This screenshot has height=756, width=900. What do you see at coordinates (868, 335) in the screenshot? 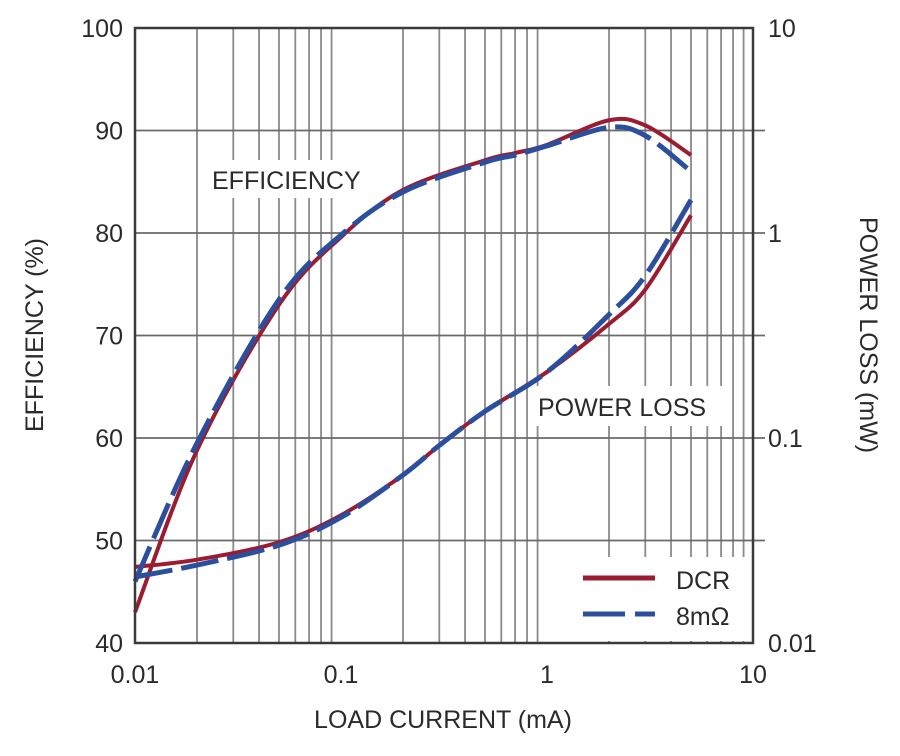
I see `y2-axis-title: POWER LOSS (mW)` at bounding box center [868, 335].